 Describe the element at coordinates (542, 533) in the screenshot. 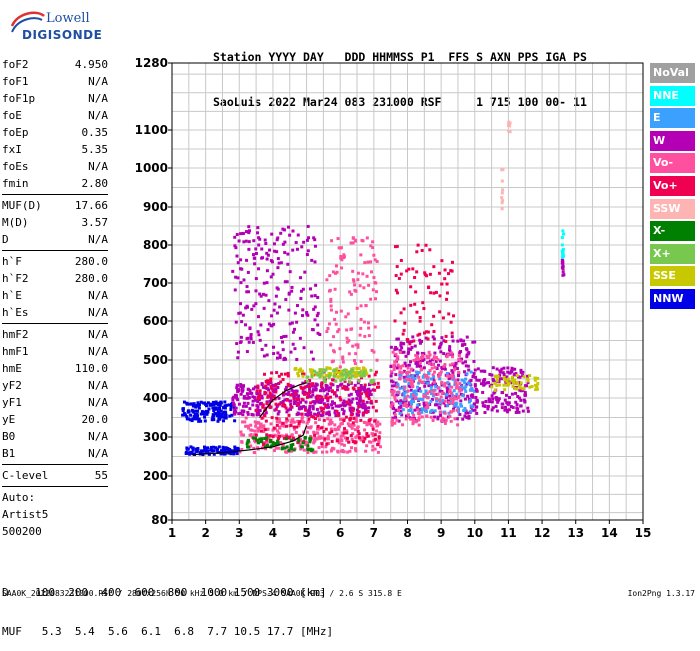

I see `x-tick-label: 12` at that location.